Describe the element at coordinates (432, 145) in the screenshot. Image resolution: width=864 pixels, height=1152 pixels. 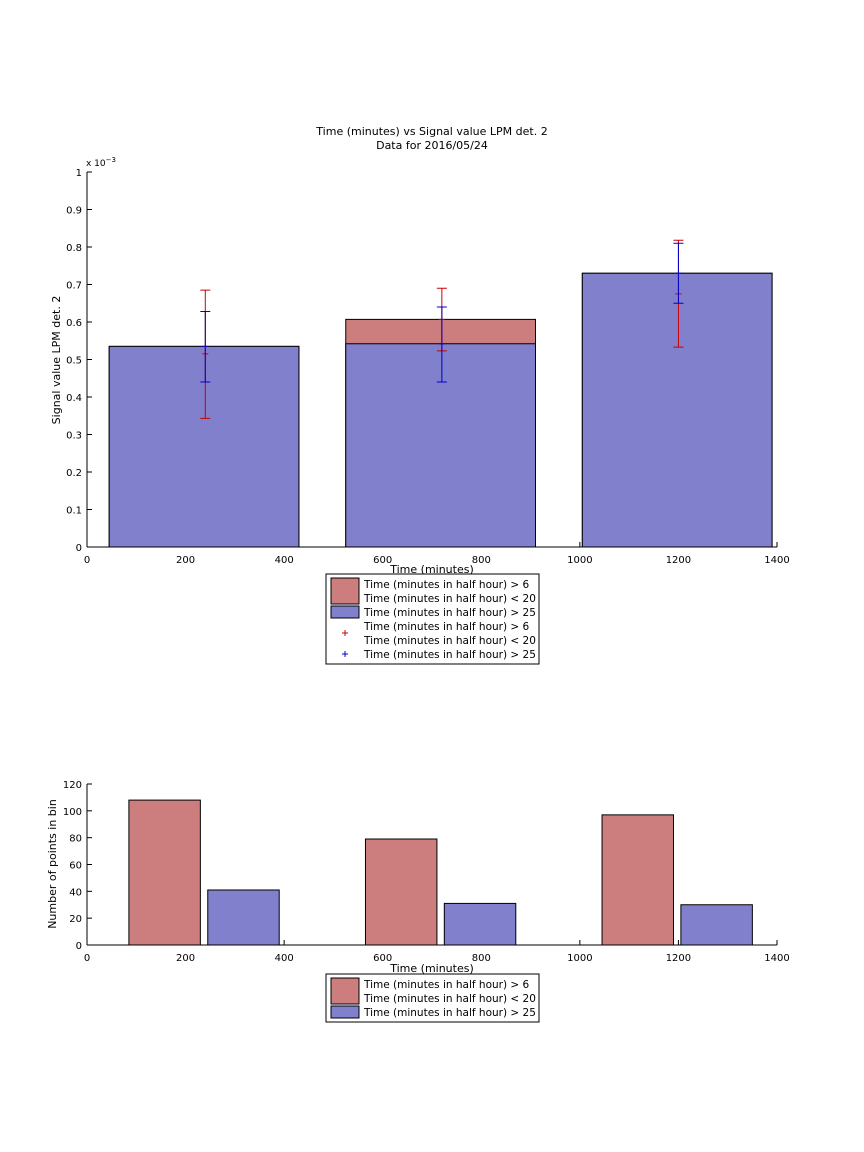
I see `chart-subtitle: Data for 2016/05/24` at that location.